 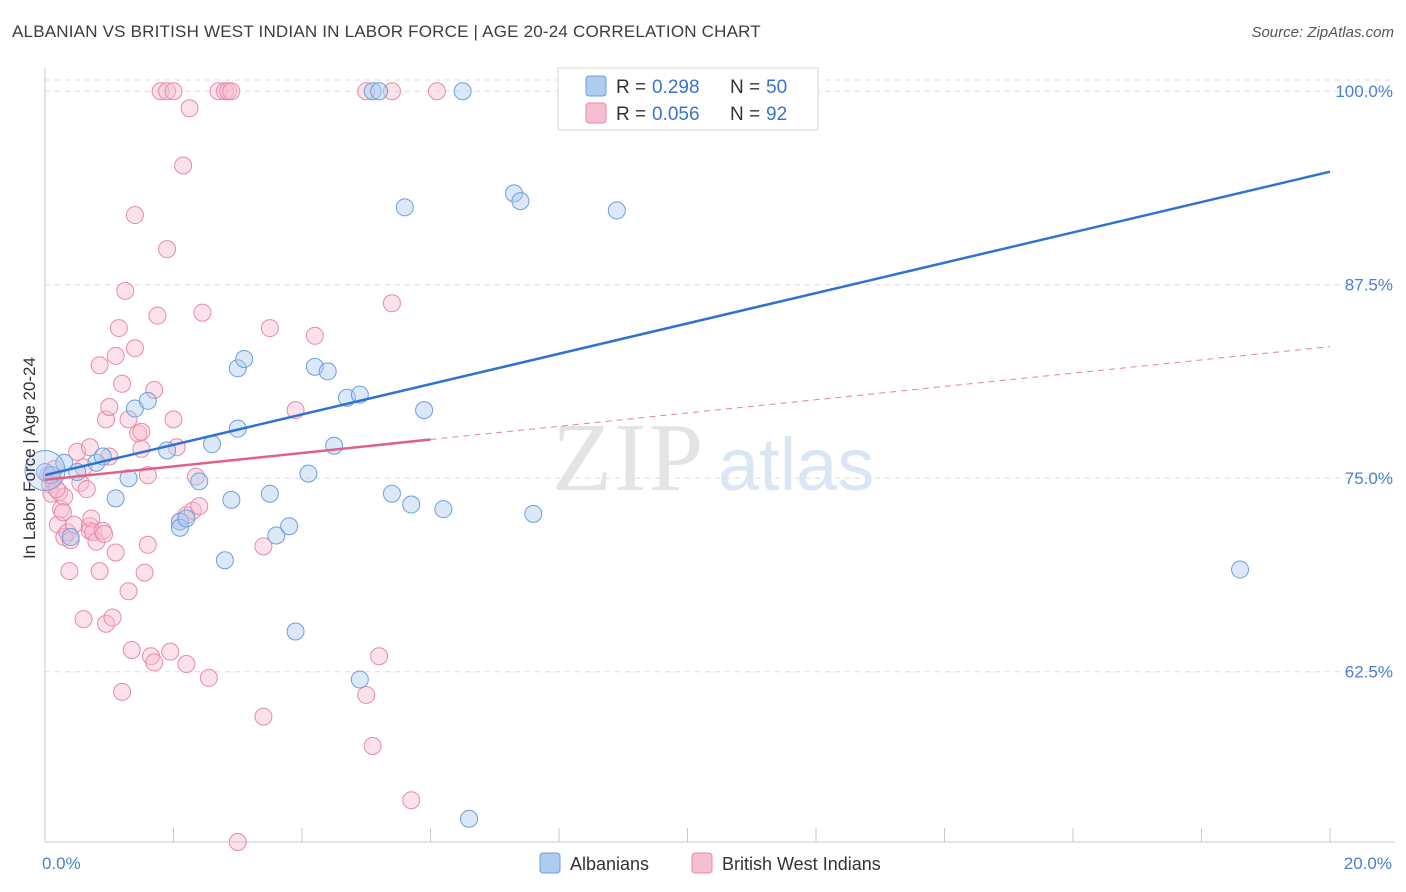 I want to click on legend-swatch-albanians, so click(x=596, y=86).